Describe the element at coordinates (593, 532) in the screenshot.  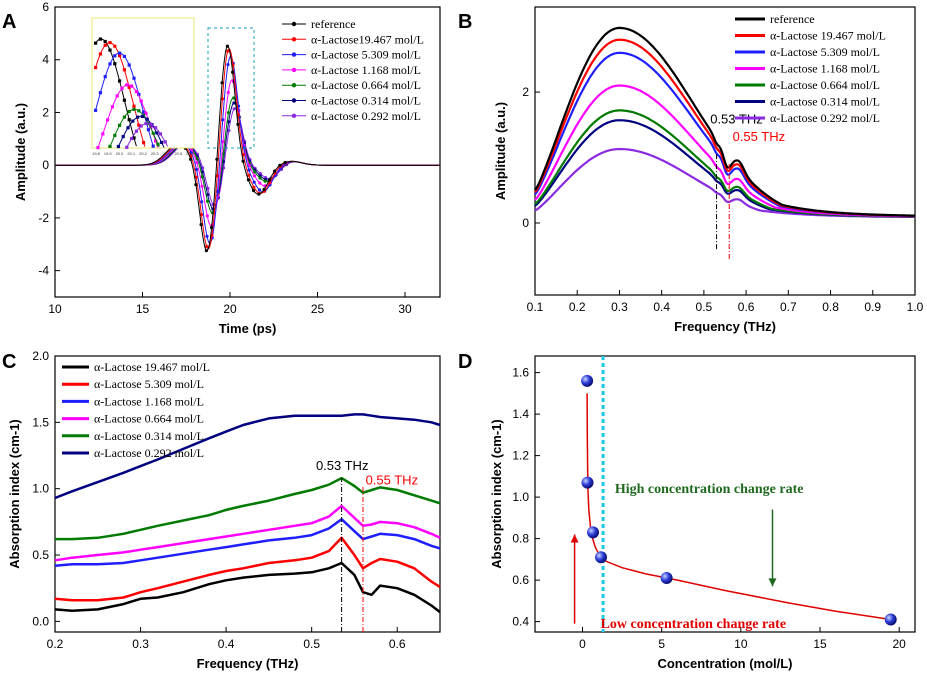
I see `data-point` at that location.